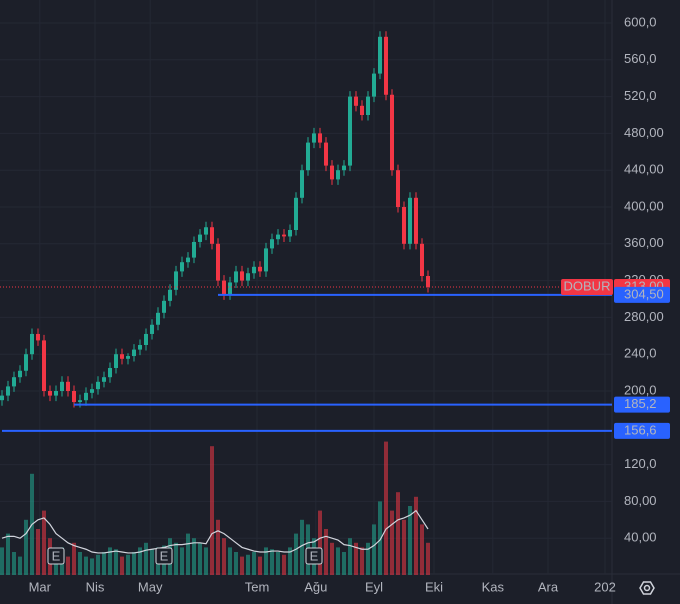 Image resolution: width=680 pixels, height=604 pixels. I want to click on y-tick-label: 200,0, so click(640, 389).